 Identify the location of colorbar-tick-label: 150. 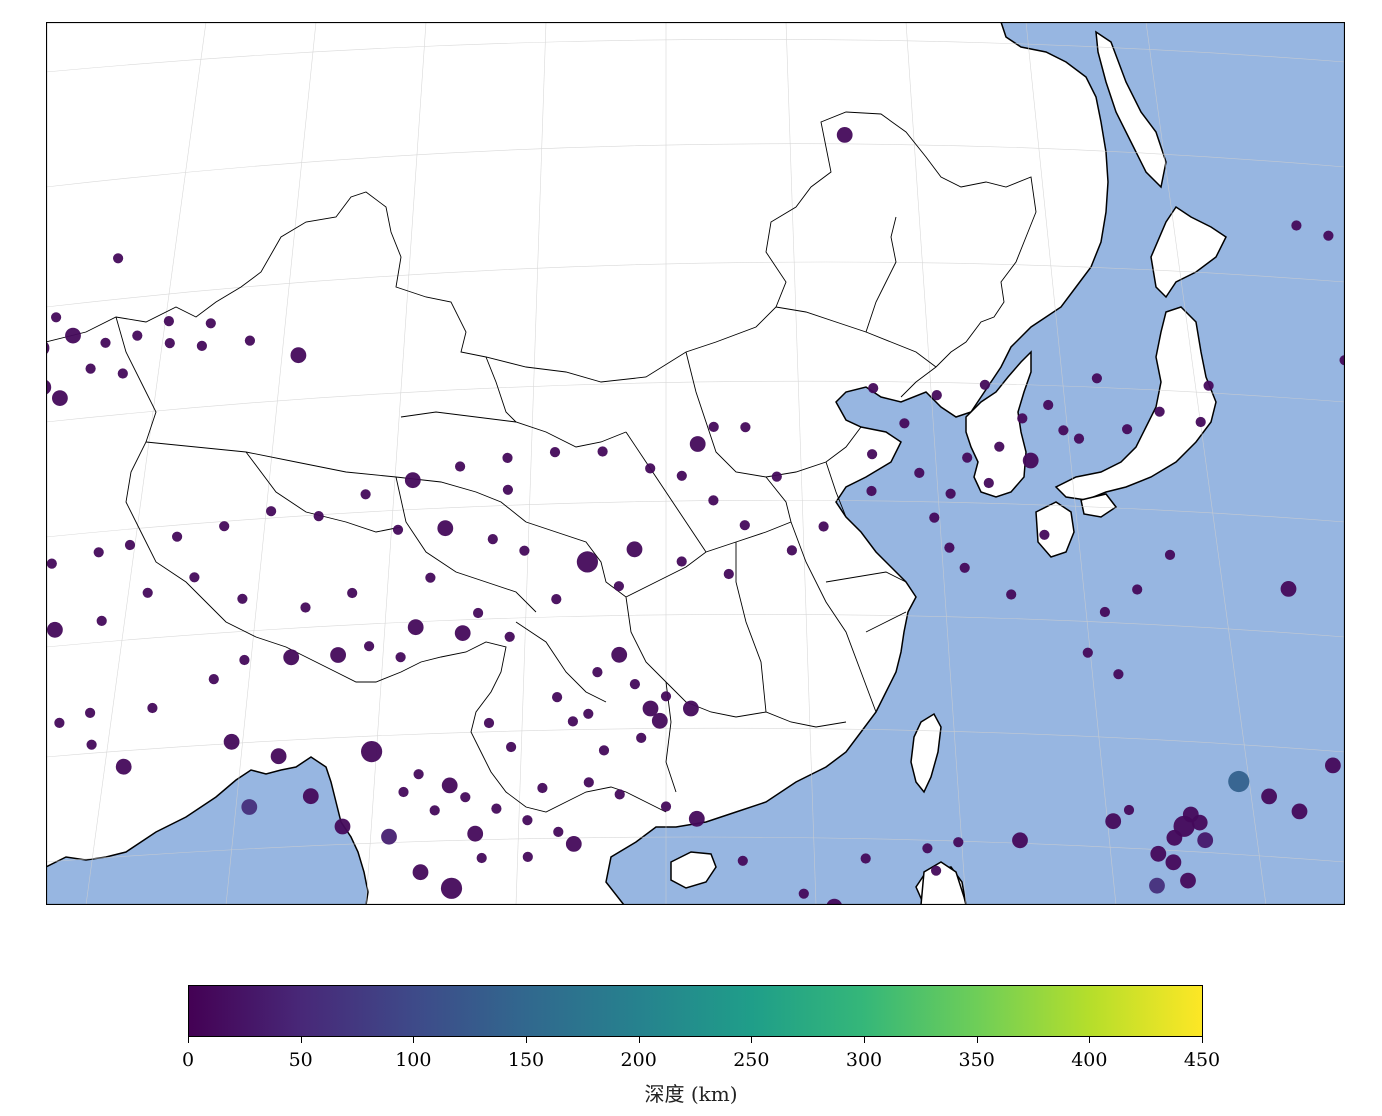
(526, 1060).